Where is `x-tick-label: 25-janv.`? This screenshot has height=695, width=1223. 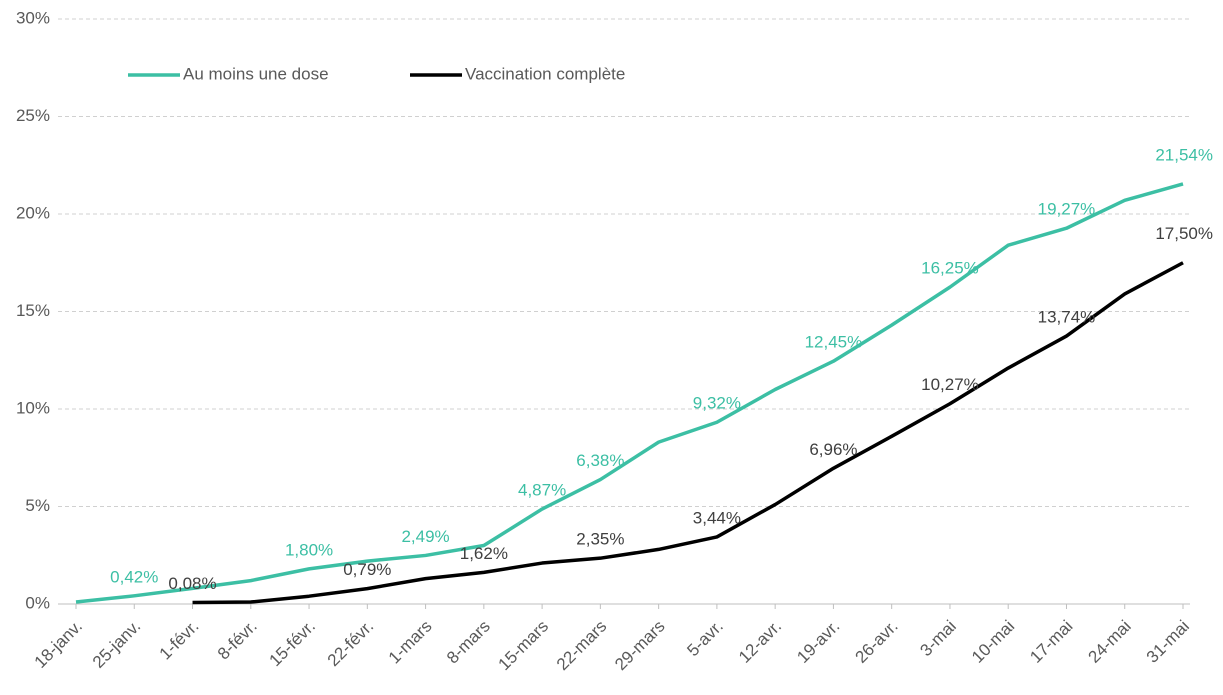
x-tick-label: 25-janv. is located at coordinates (116, 644).